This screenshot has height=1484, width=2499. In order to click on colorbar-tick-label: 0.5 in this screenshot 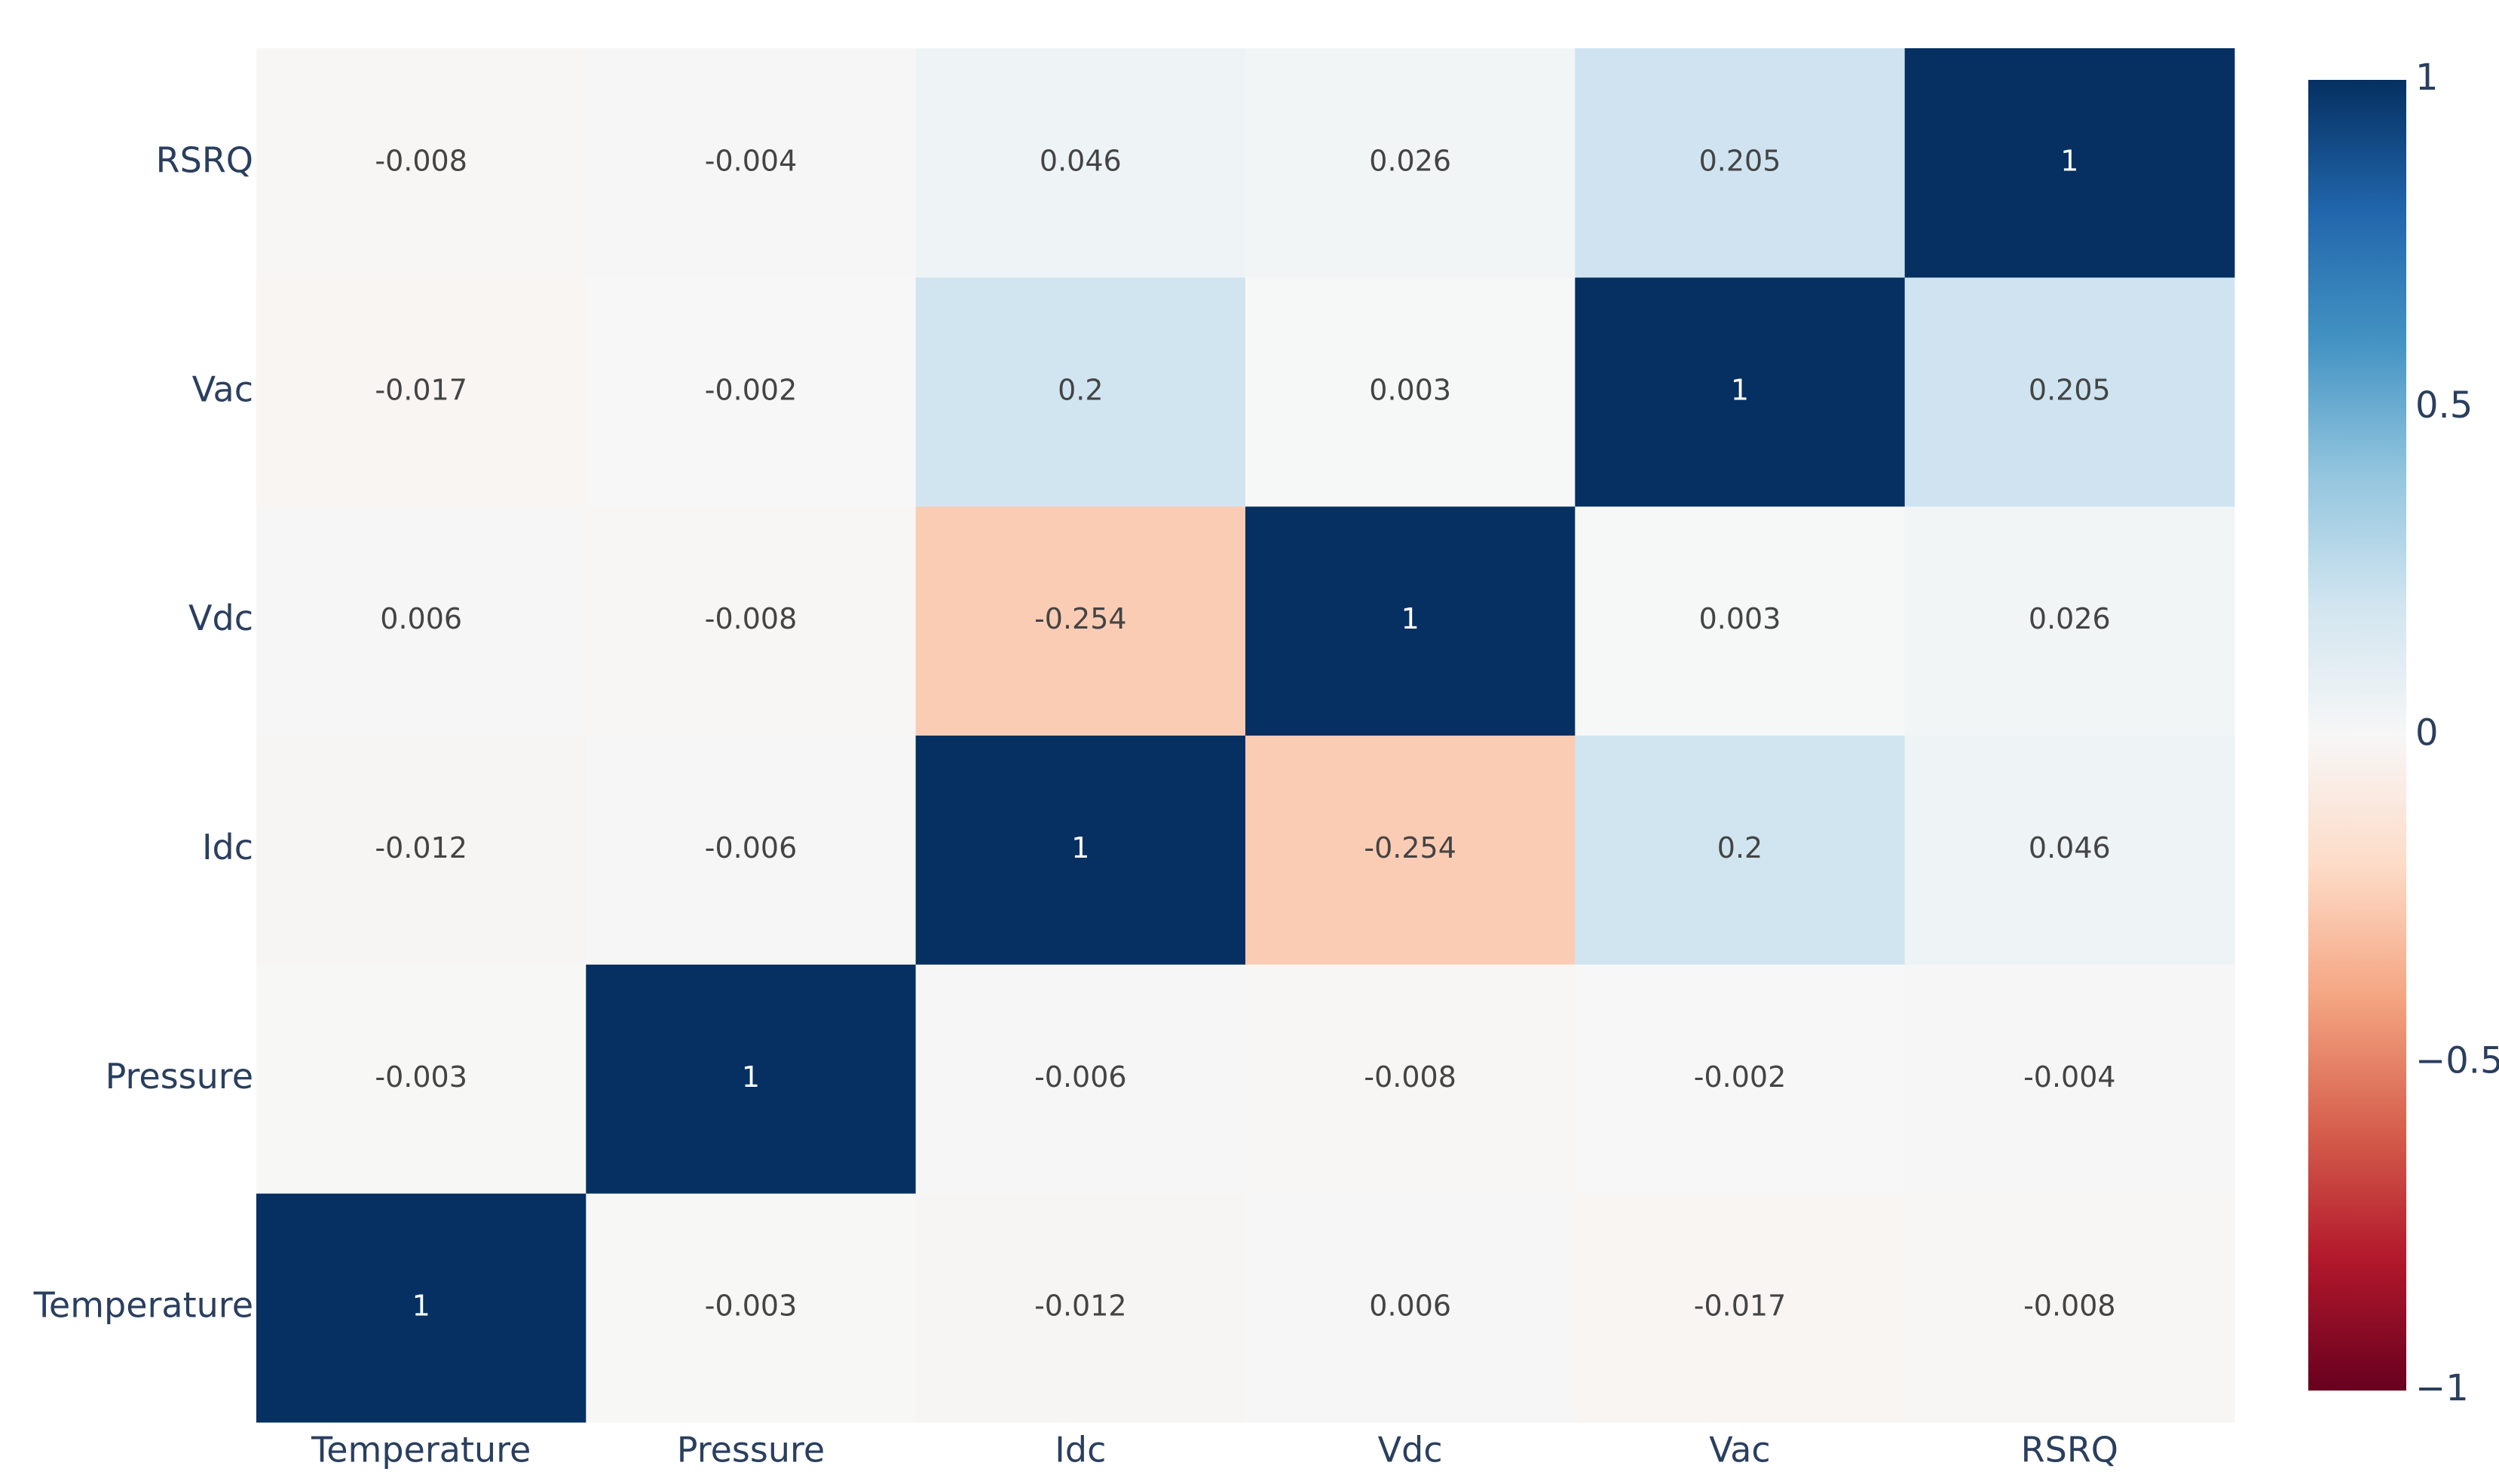, I will do `click(2444, 406)`.